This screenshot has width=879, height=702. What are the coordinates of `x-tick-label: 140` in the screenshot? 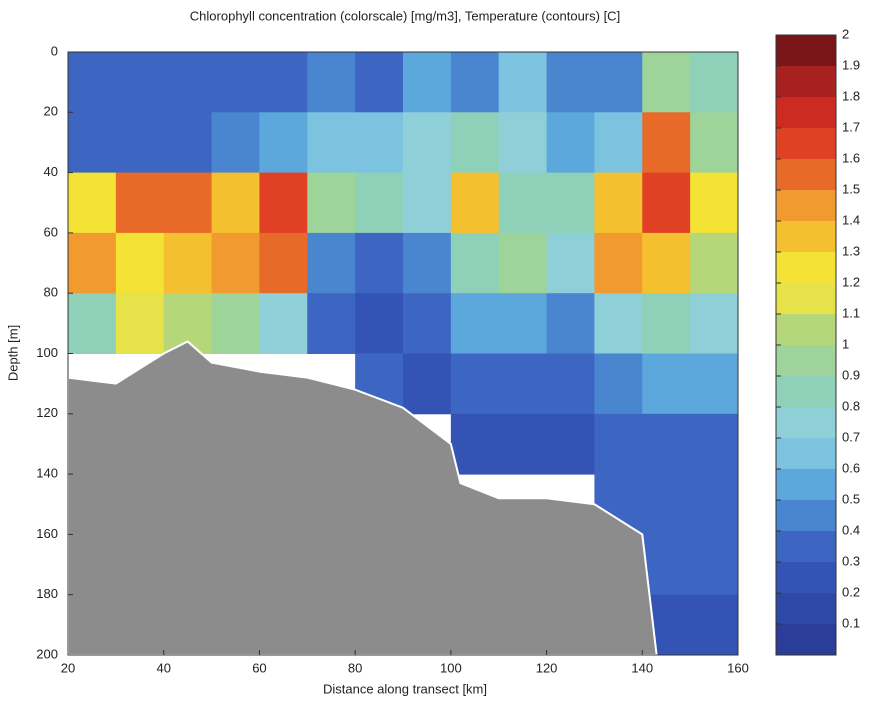 It's located at (642, 667).